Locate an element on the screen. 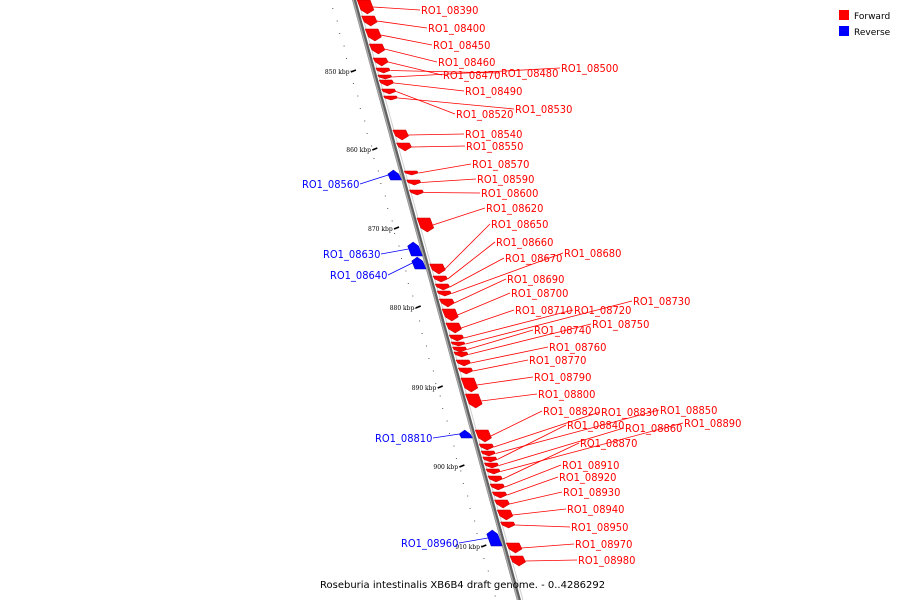 The width and height of the screenshot is (900, 600). gene-label-ro1-08390: RO1_08390 is located at coordinates (449, 10).